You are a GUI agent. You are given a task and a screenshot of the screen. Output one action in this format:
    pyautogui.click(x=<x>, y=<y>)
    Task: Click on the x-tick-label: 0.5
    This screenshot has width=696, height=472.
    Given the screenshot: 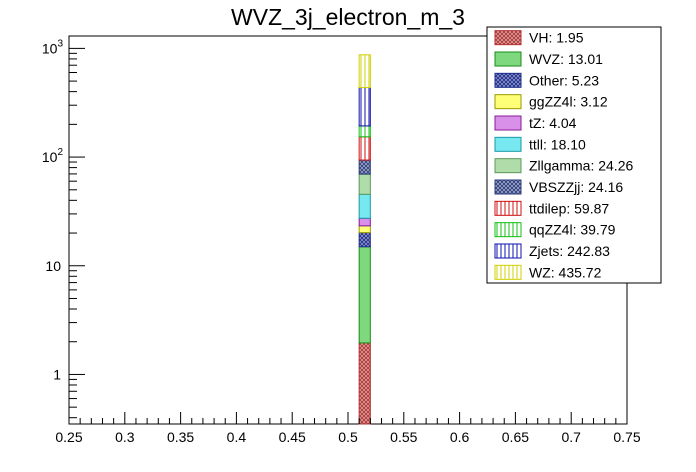 What is the action you would take?
    pyautogui.click(x=348, y=437)
    